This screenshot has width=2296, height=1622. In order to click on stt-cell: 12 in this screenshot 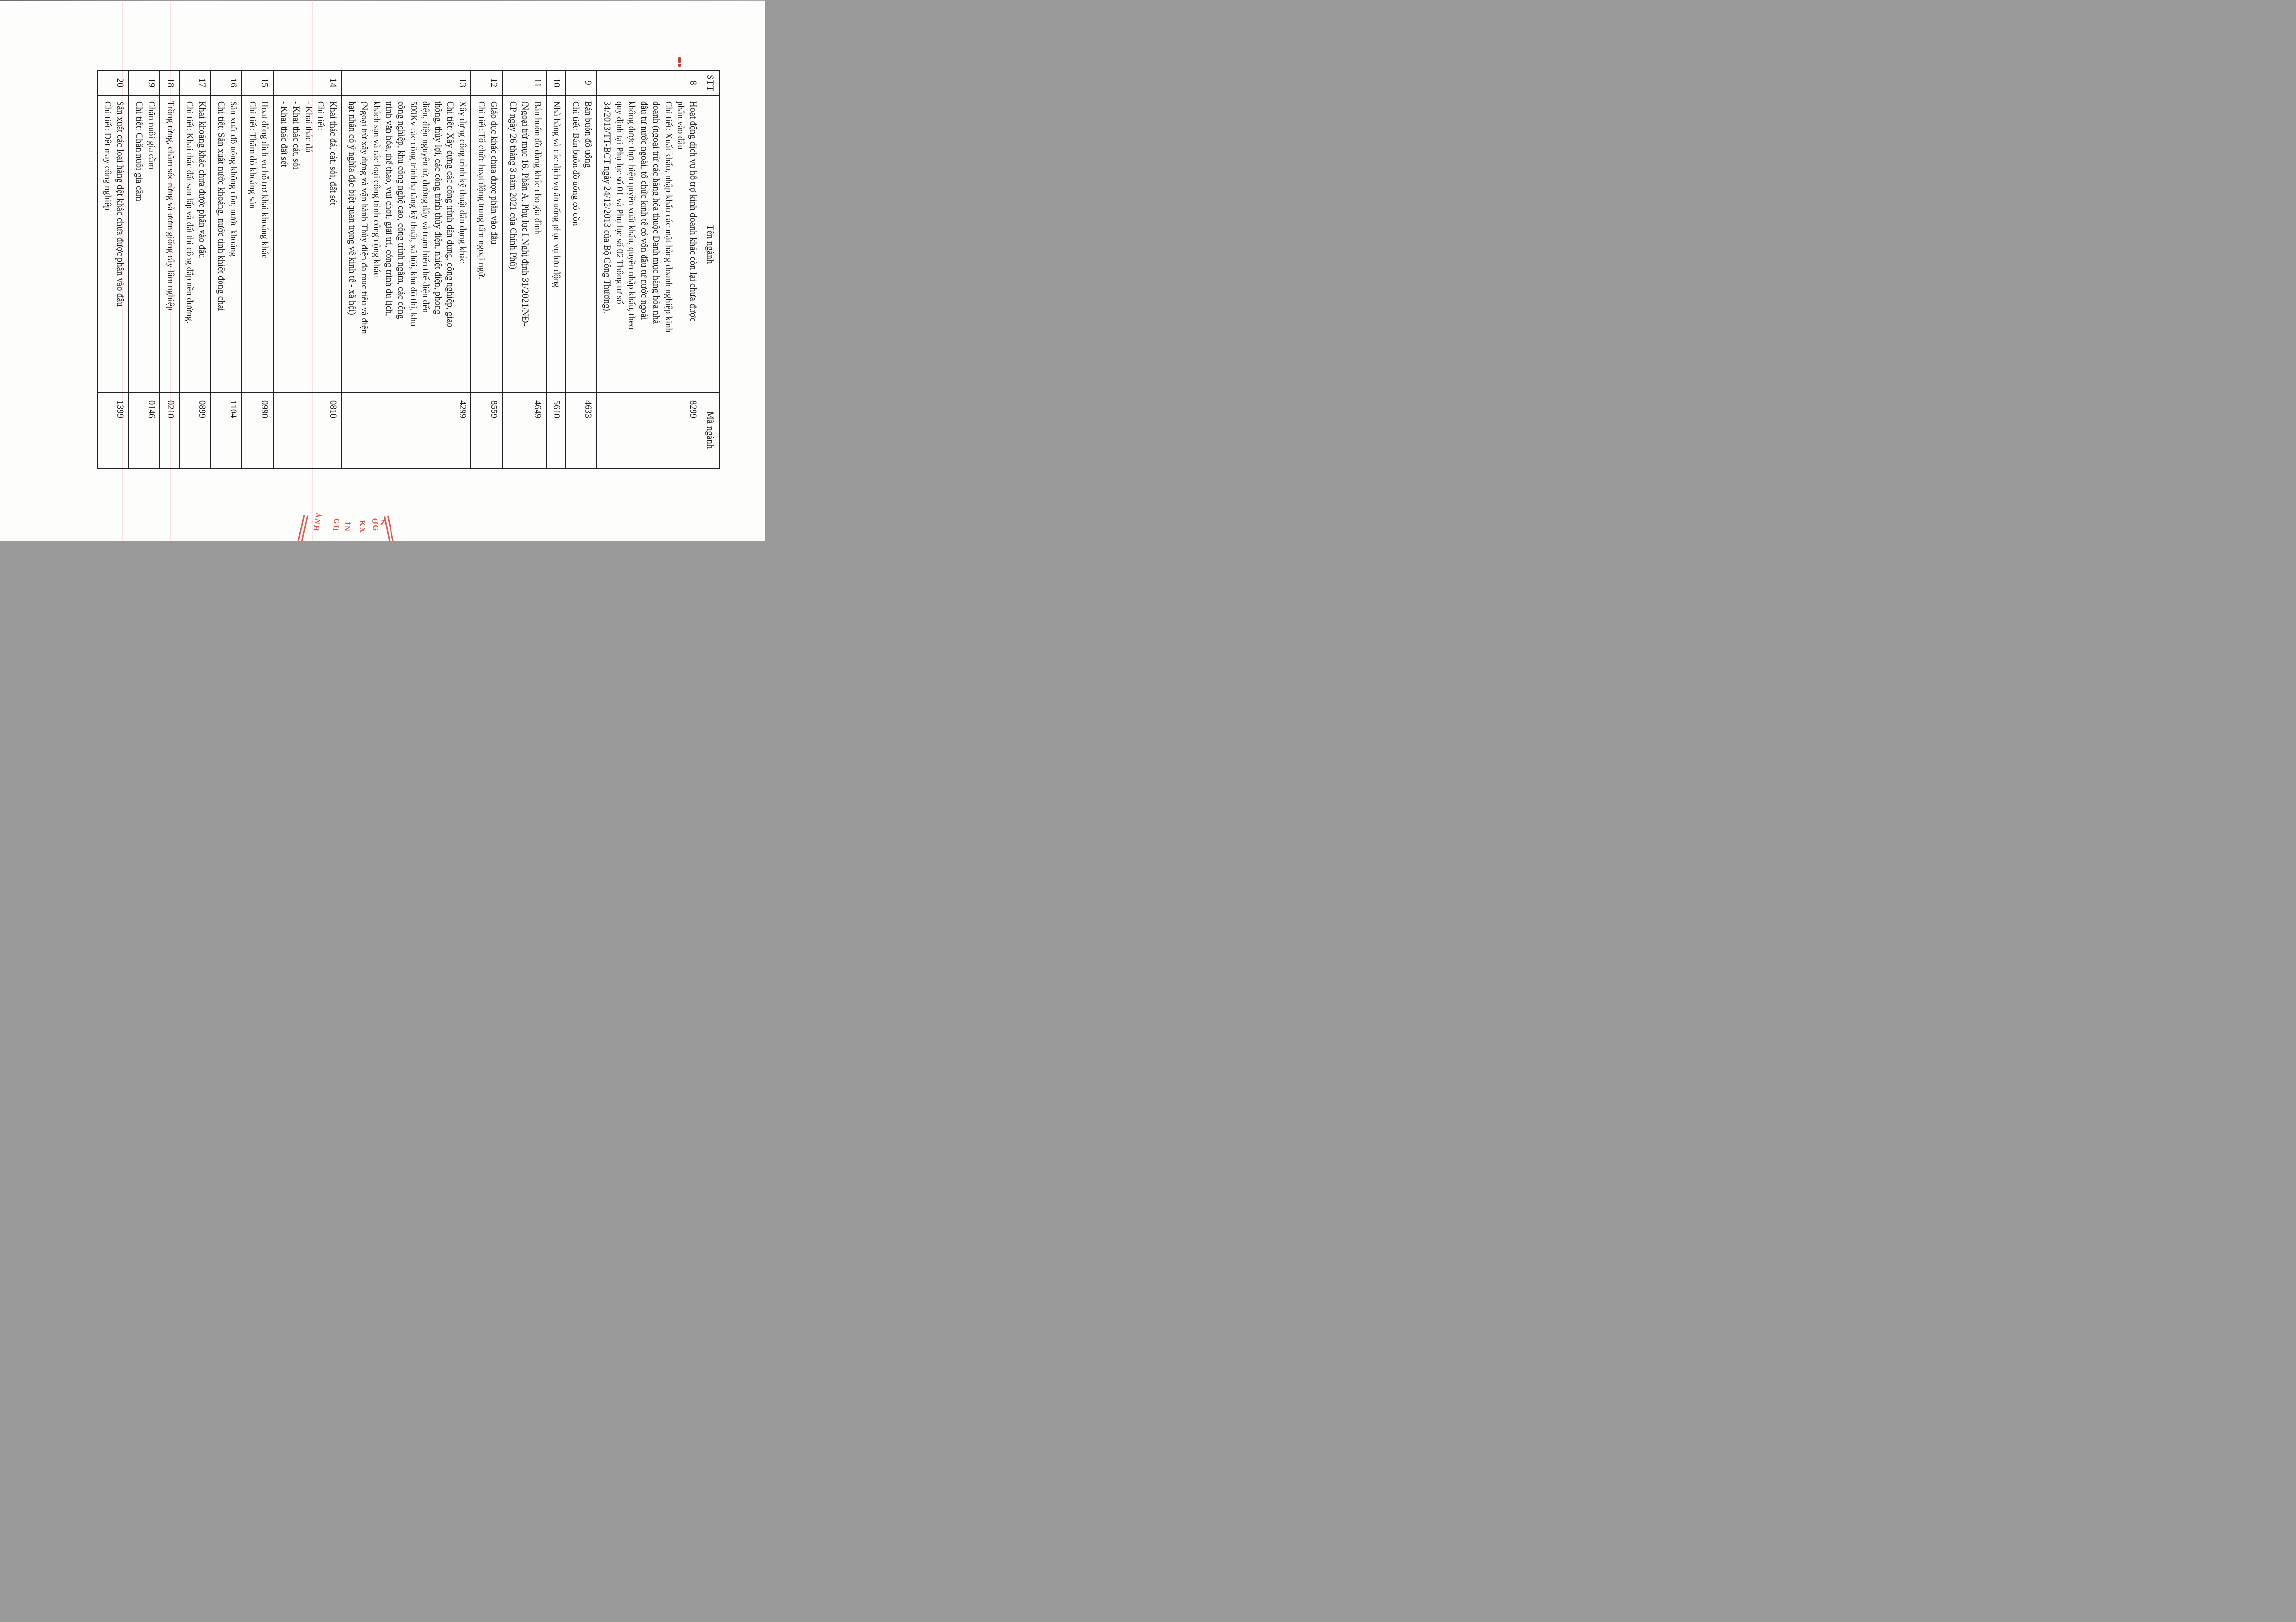, I will do `click(486, 84)`.